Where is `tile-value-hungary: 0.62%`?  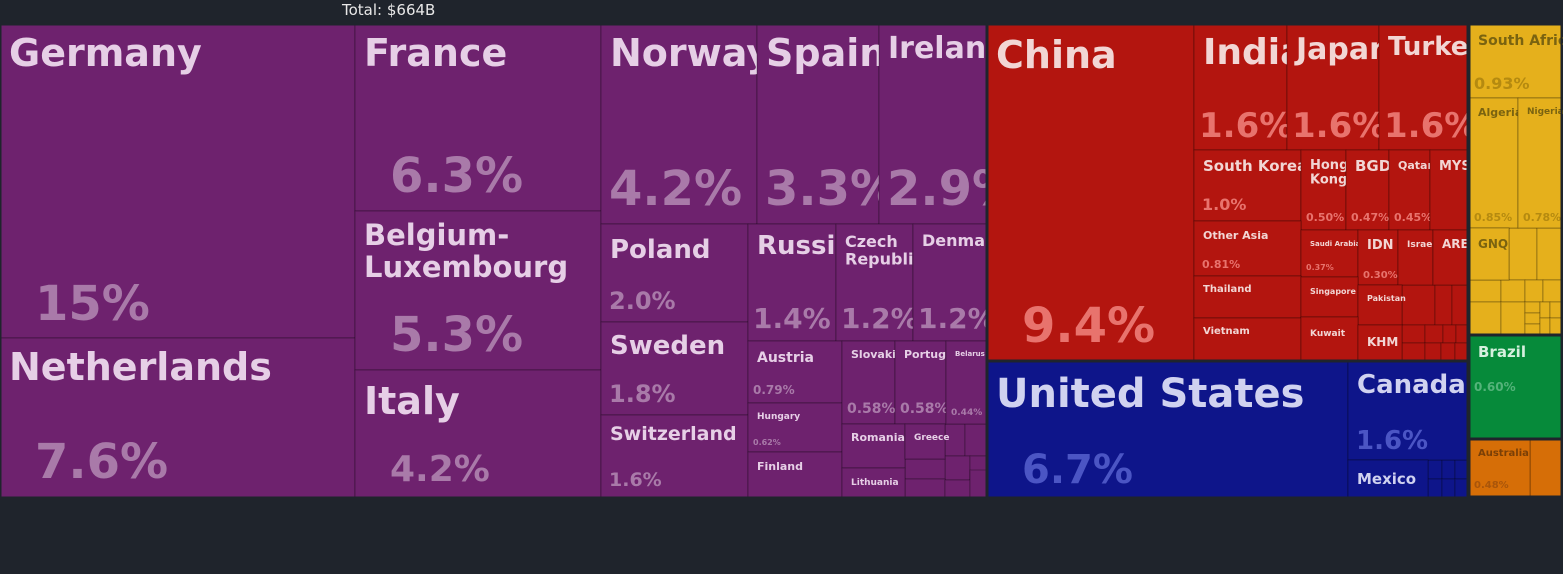
tile-value-hungary: 0.62% is located at coordinates (767, 442).